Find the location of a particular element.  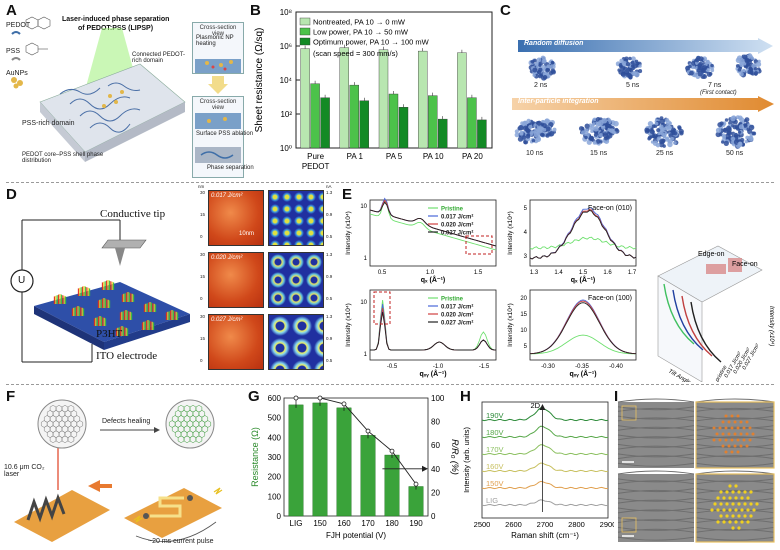

ratio-point is located at coordinates (344, 404).